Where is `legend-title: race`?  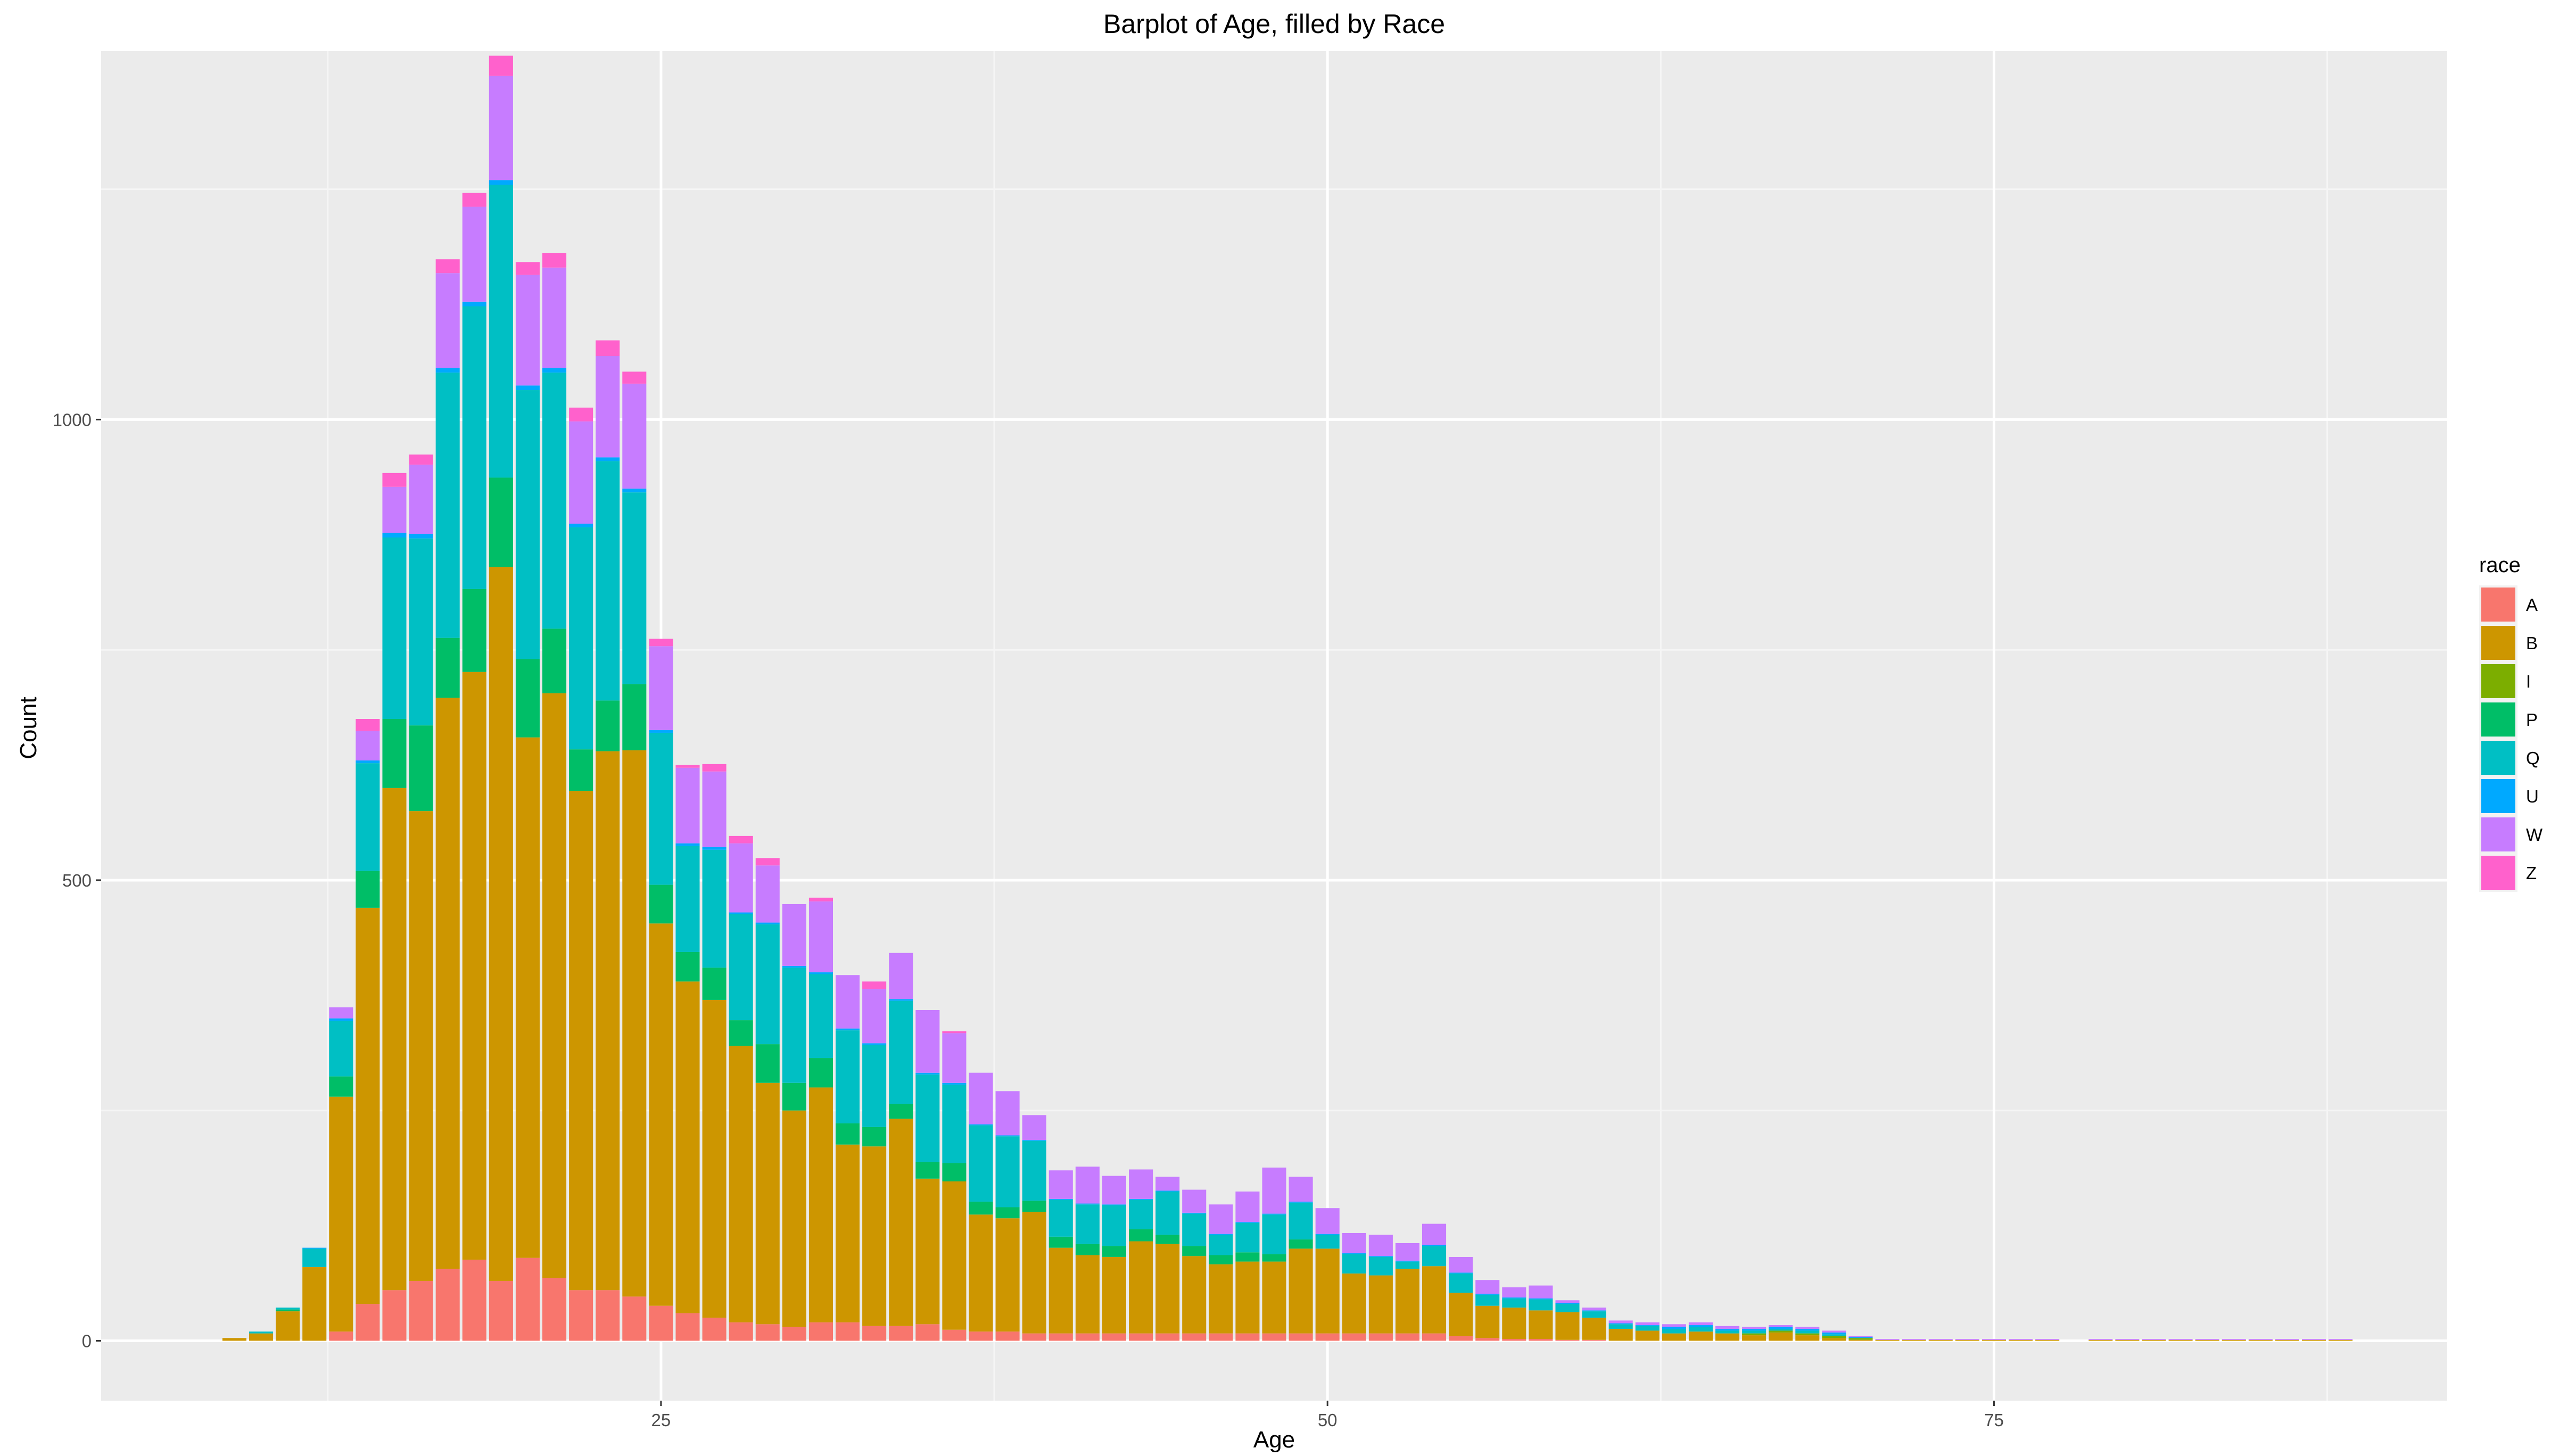
legend-title: race is located at coordinates (2500, 565).